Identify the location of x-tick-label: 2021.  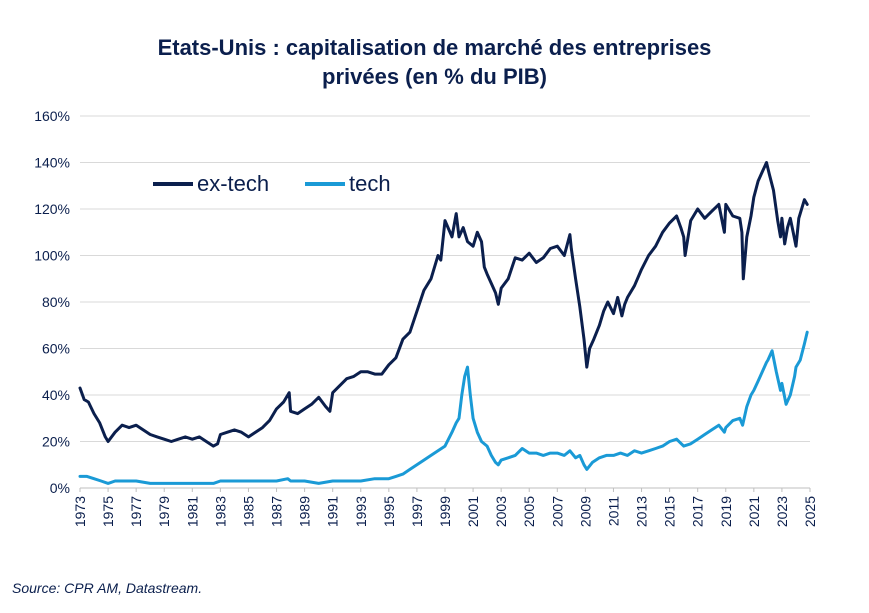
(754, 511).